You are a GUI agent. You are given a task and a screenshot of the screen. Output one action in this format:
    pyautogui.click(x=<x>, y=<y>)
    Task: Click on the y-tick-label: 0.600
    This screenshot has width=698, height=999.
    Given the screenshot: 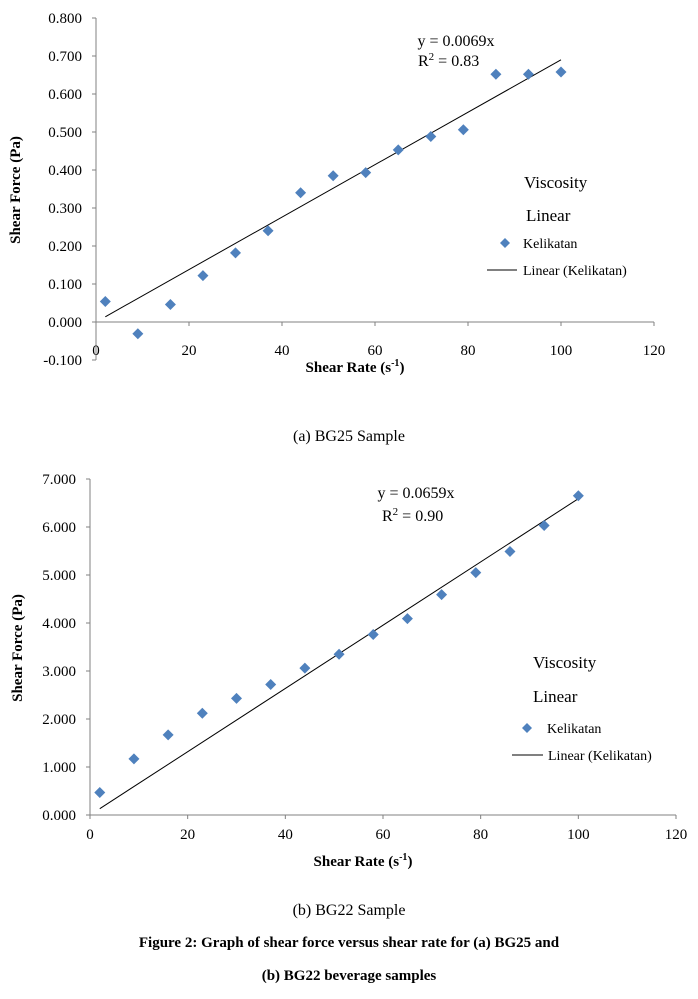 What is the action you would take?
    pyautogui.click(x=65, y=95)
    